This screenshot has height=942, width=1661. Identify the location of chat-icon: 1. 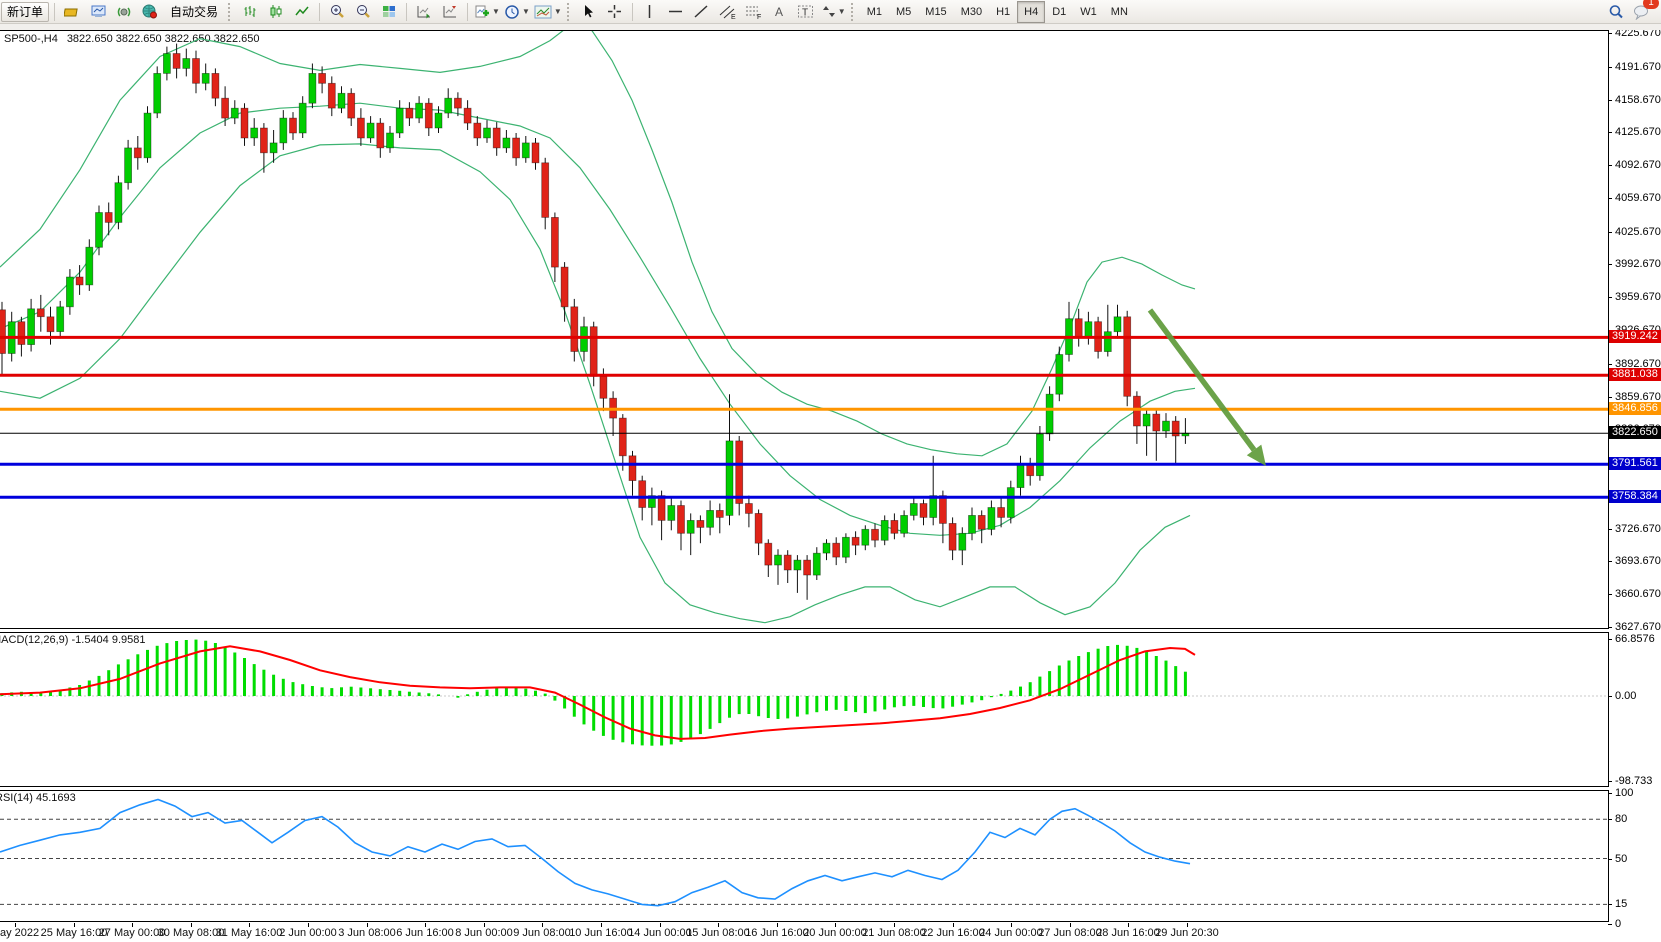
(1644, 11).